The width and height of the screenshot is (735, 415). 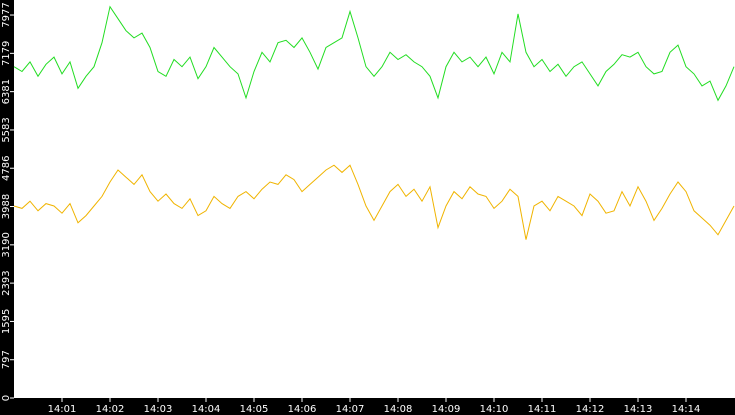 I want to click on x-tick-label: 14:14, so click(x=686, y=409).